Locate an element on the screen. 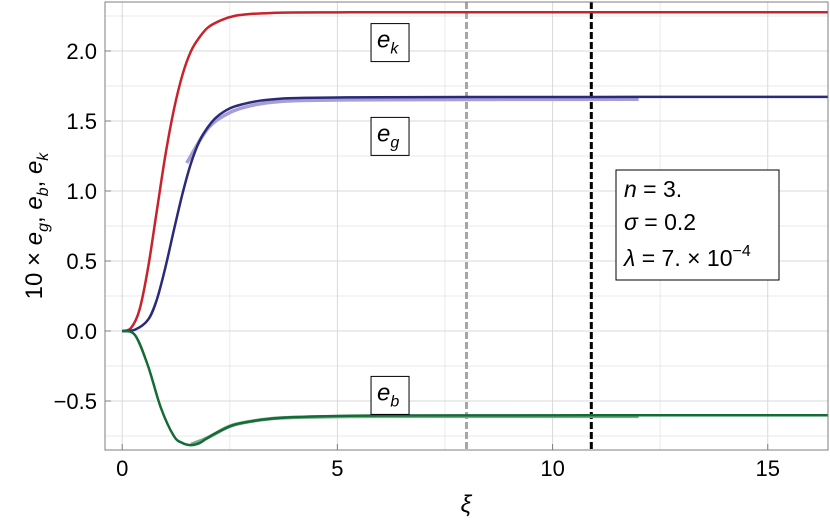  curve-label-k: ek is located at coordinates (388, 42).